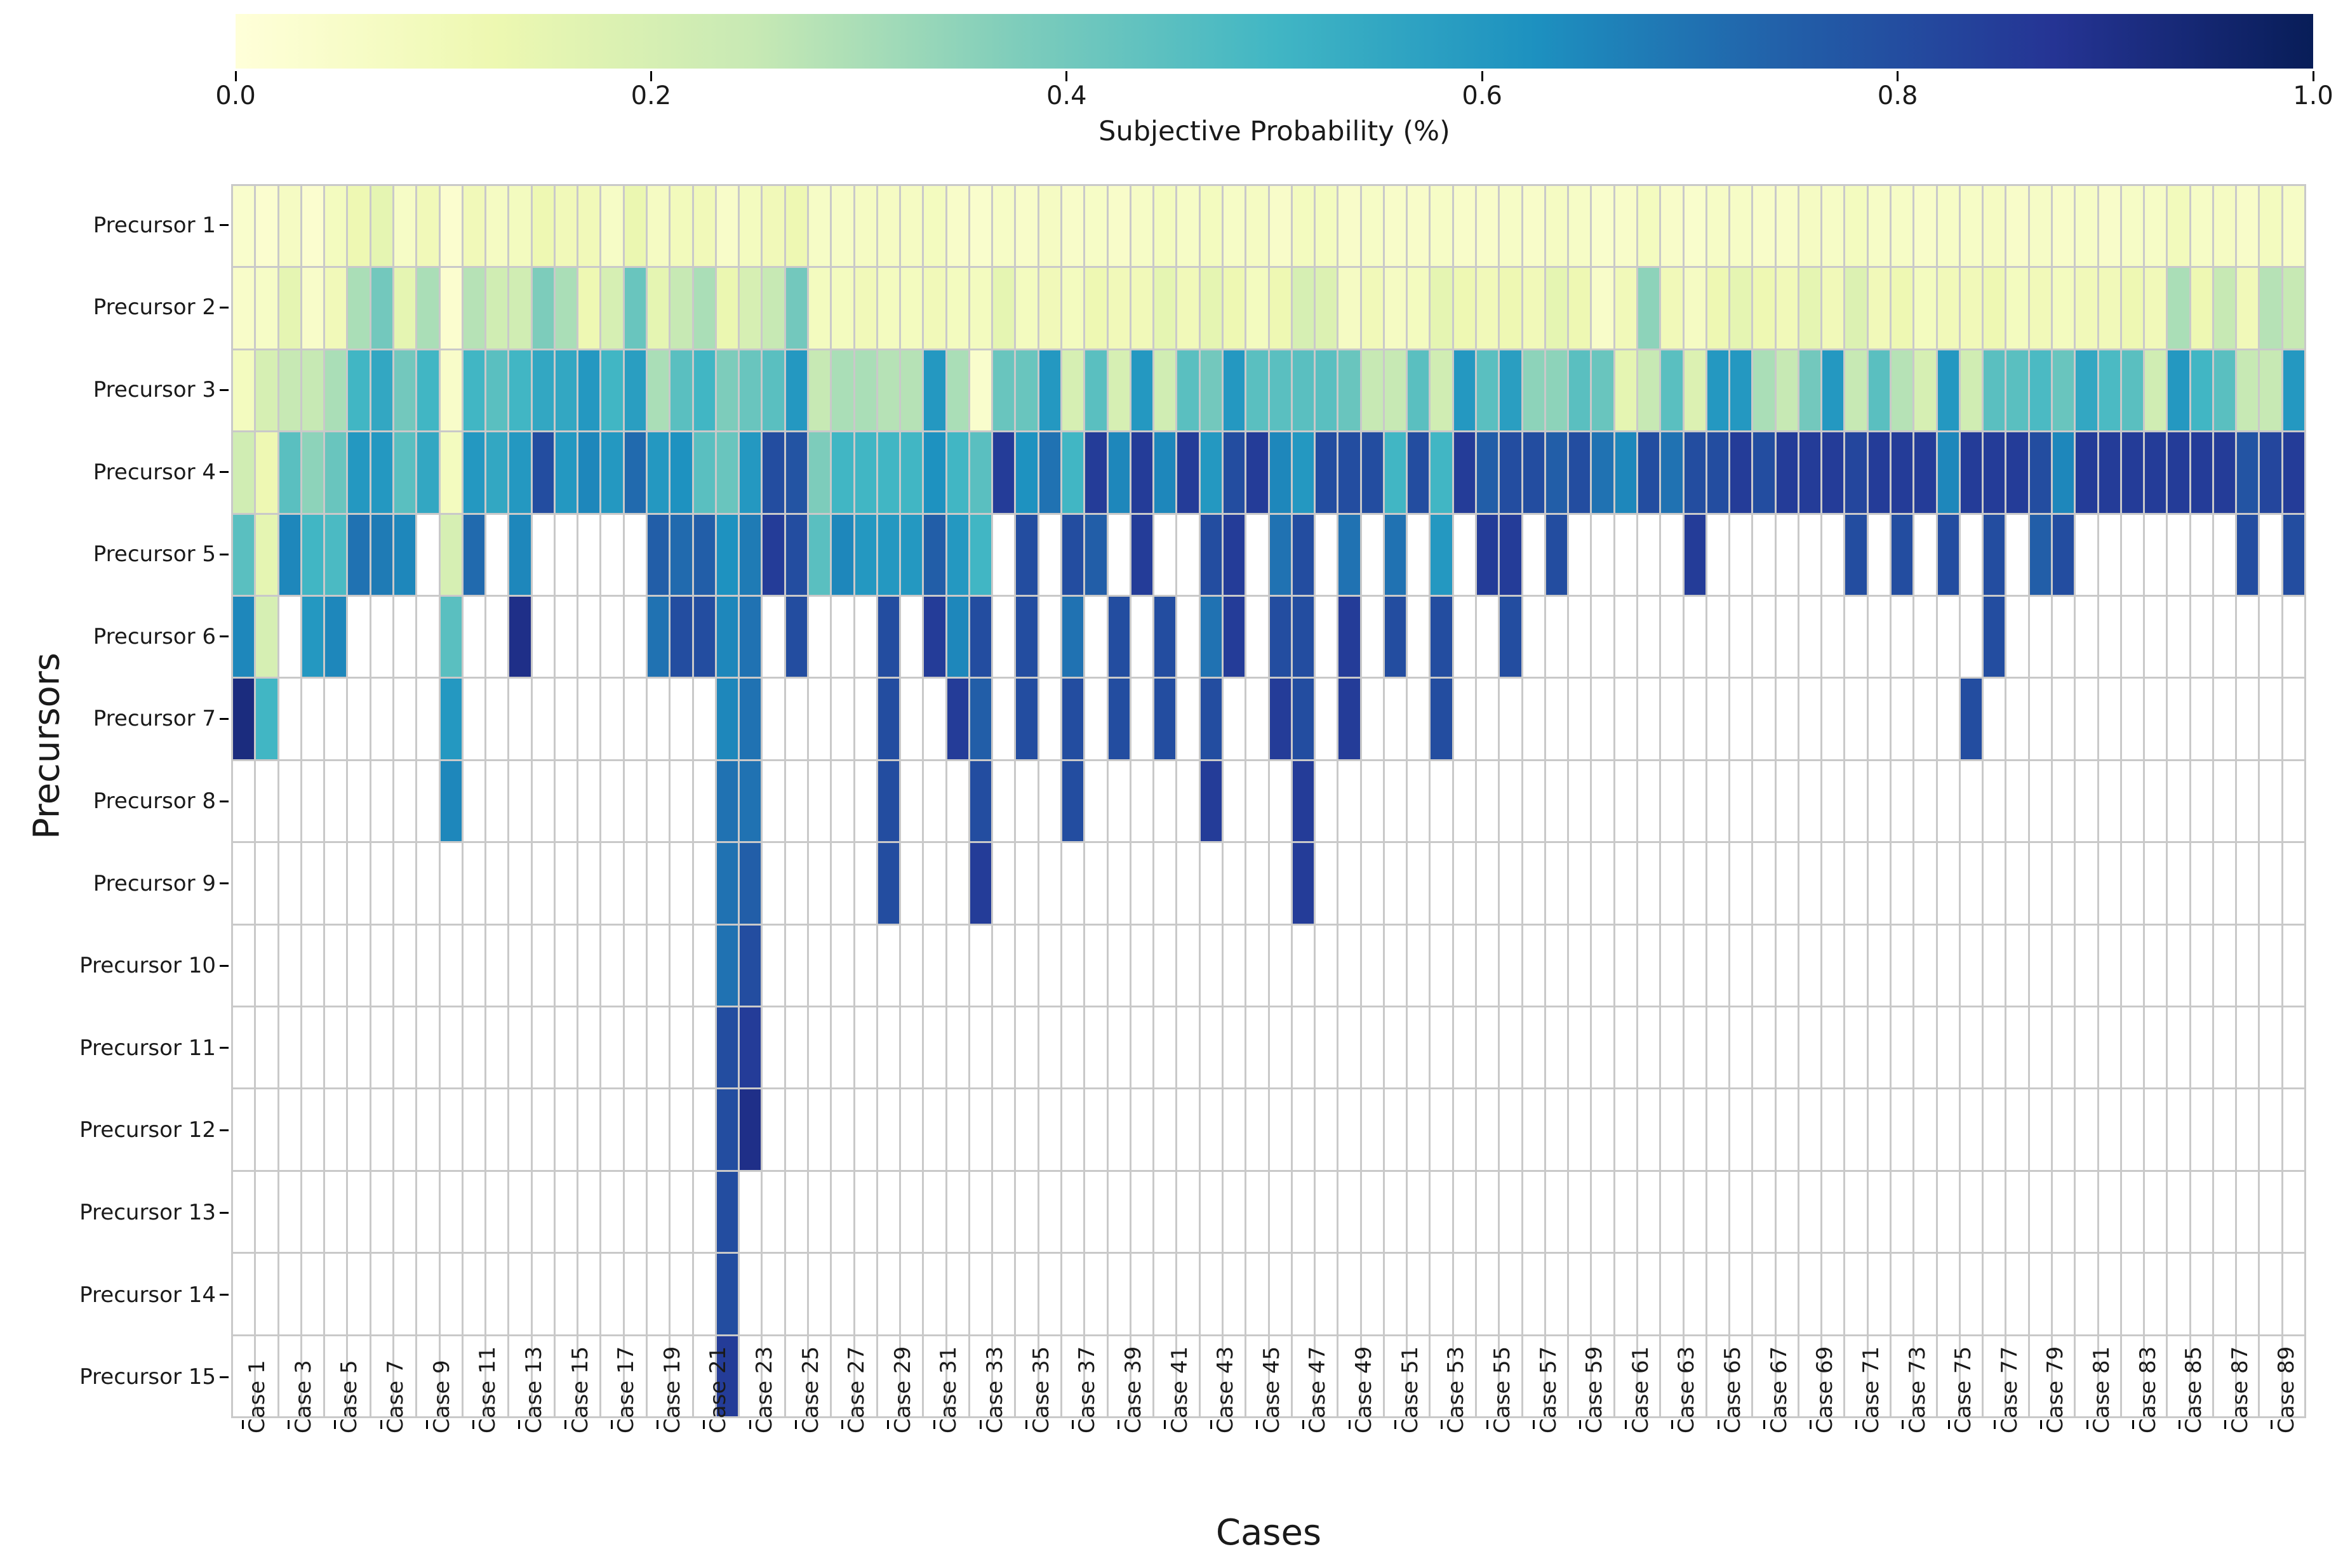 The image size is (2336, 1568). What do you see at coordinates (2313, 95) in the screenshot?
I see `colorbar-tick-label: 1.0` at bounding box center [2313, 95].